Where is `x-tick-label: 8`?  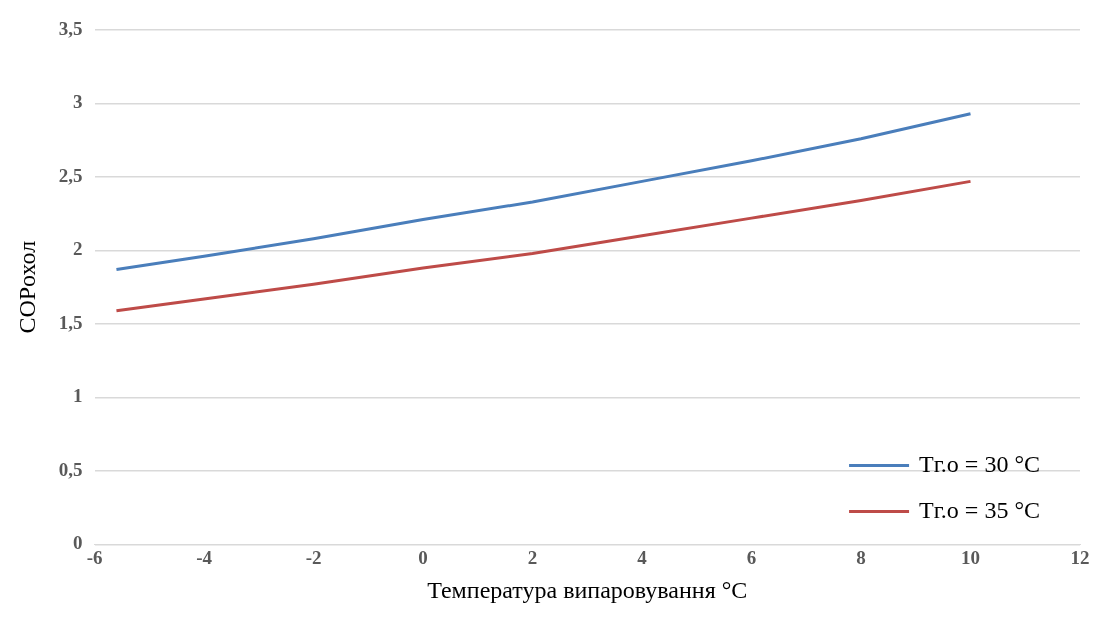
x-tick-label: 8 is located at coordinates (861, 557).